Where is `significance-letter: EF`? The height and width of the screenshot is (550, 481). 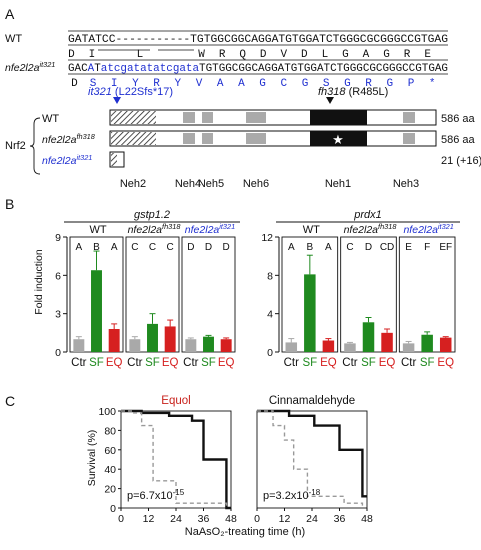
significance-letter: EF is located at coordinates (445, 247).